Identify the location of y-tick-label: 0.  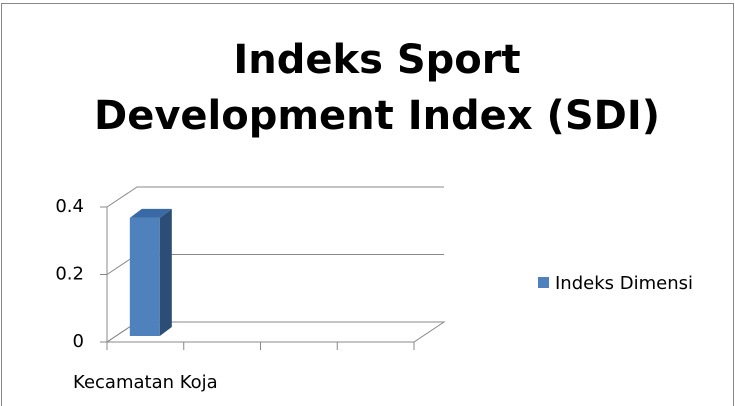
(78, 341).